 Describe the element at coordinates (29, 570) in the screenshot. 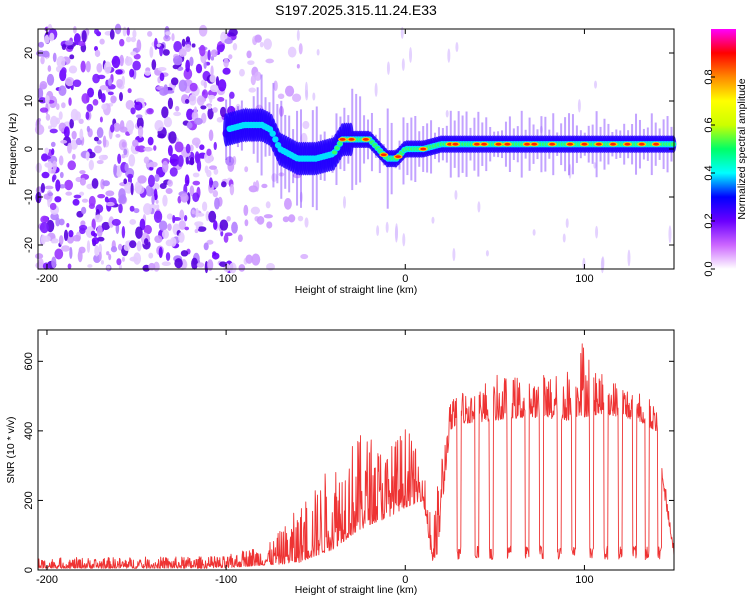

I see `snr-y-tick-label: 0` at that location.